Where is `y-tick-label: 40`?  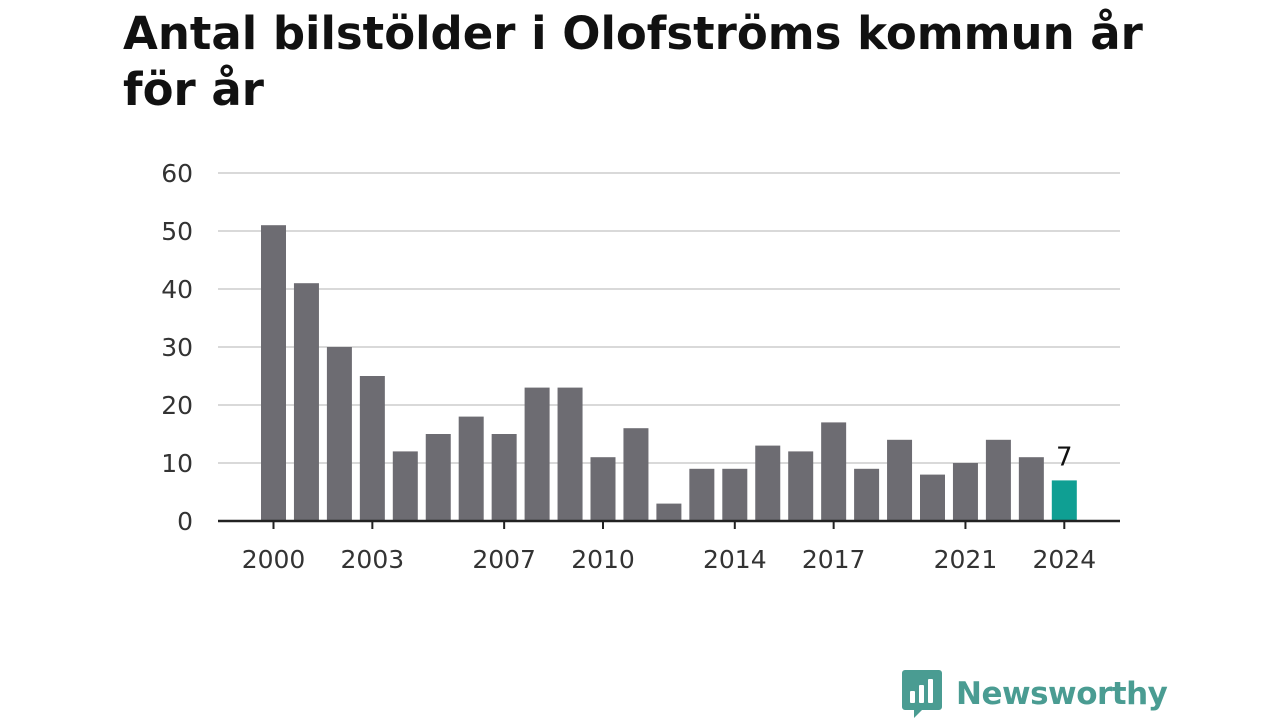
y-tick-label: 40 is located at coordinates (177, 289).